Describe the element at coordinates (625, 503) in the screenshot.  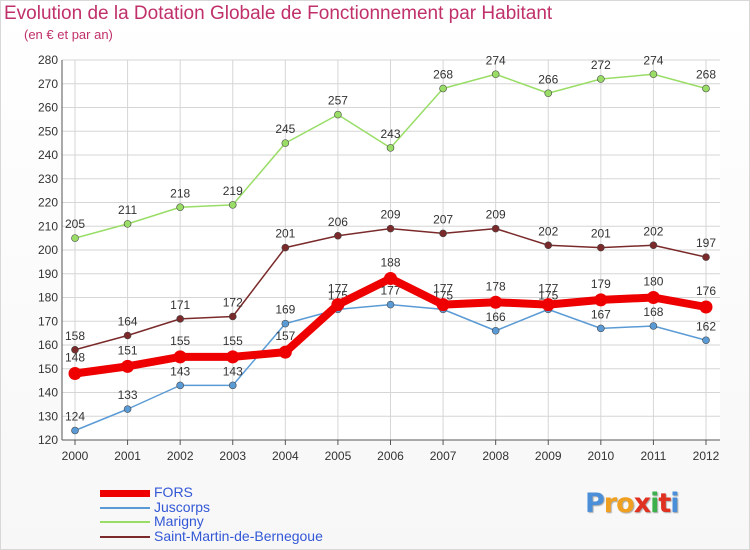
I see `logo-letter: o` at that location.